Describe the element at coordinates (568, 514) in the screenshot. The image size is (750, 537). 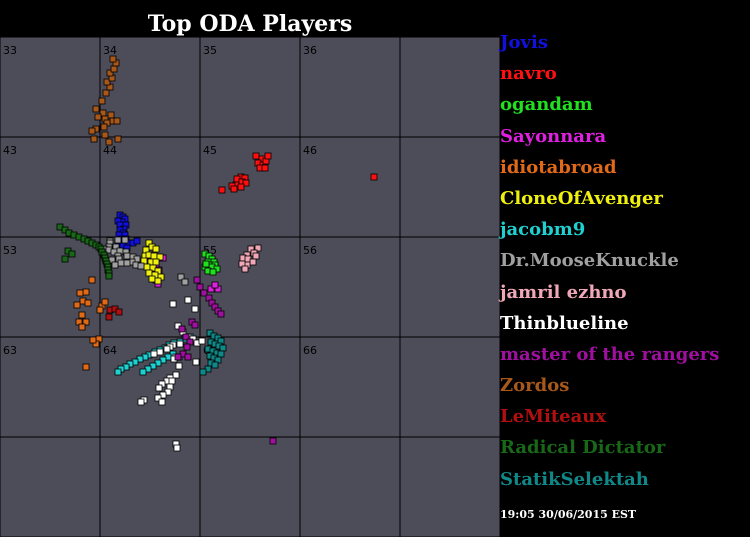
I see `timestamp: 19:05 30/06/2015 EST` at that location.